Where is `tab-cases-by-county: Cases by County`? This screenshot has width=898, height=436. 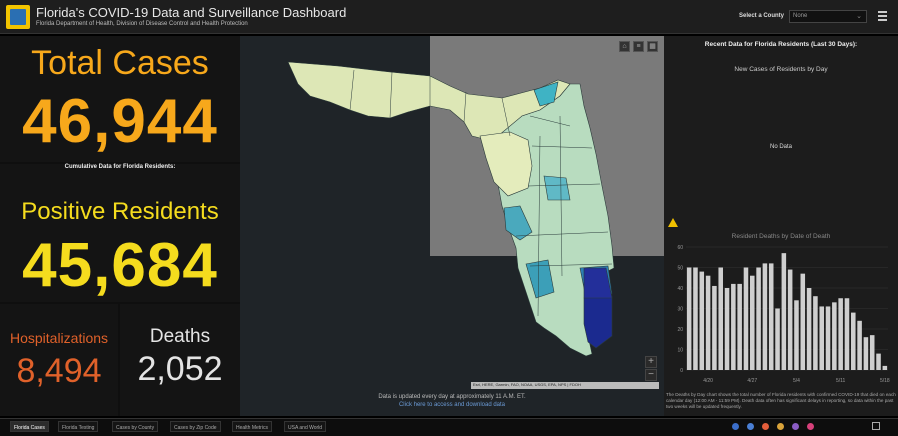
tab-cases-by-county: Cases by County is located at coordinates (135, 426).